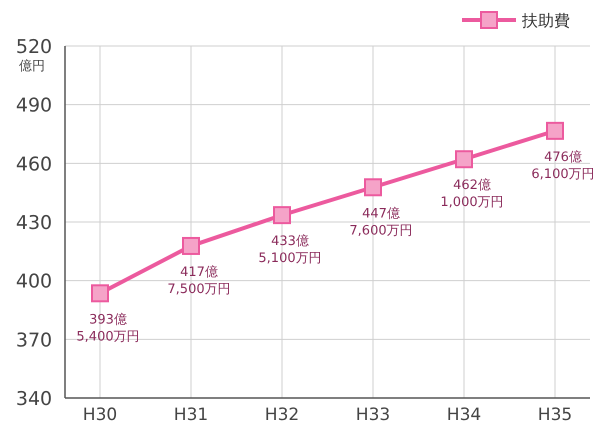 The image size is (599, 428). What do you see at coordinates (464, 415) in the screenshot?
I see `x-tick-label: H34` at bounding box center [464, 415].